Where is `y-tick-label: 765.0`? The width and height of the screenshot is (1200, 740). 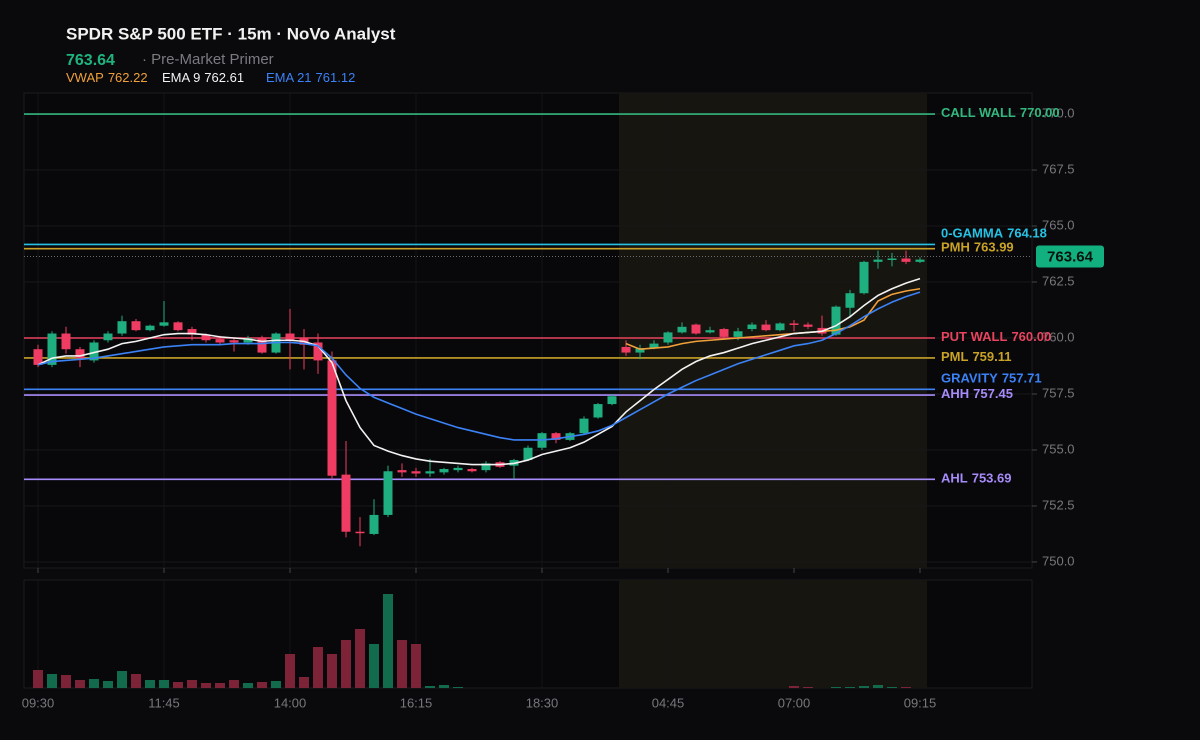 y-tick-label: 765.0 is located at coordinates (1058, 224).